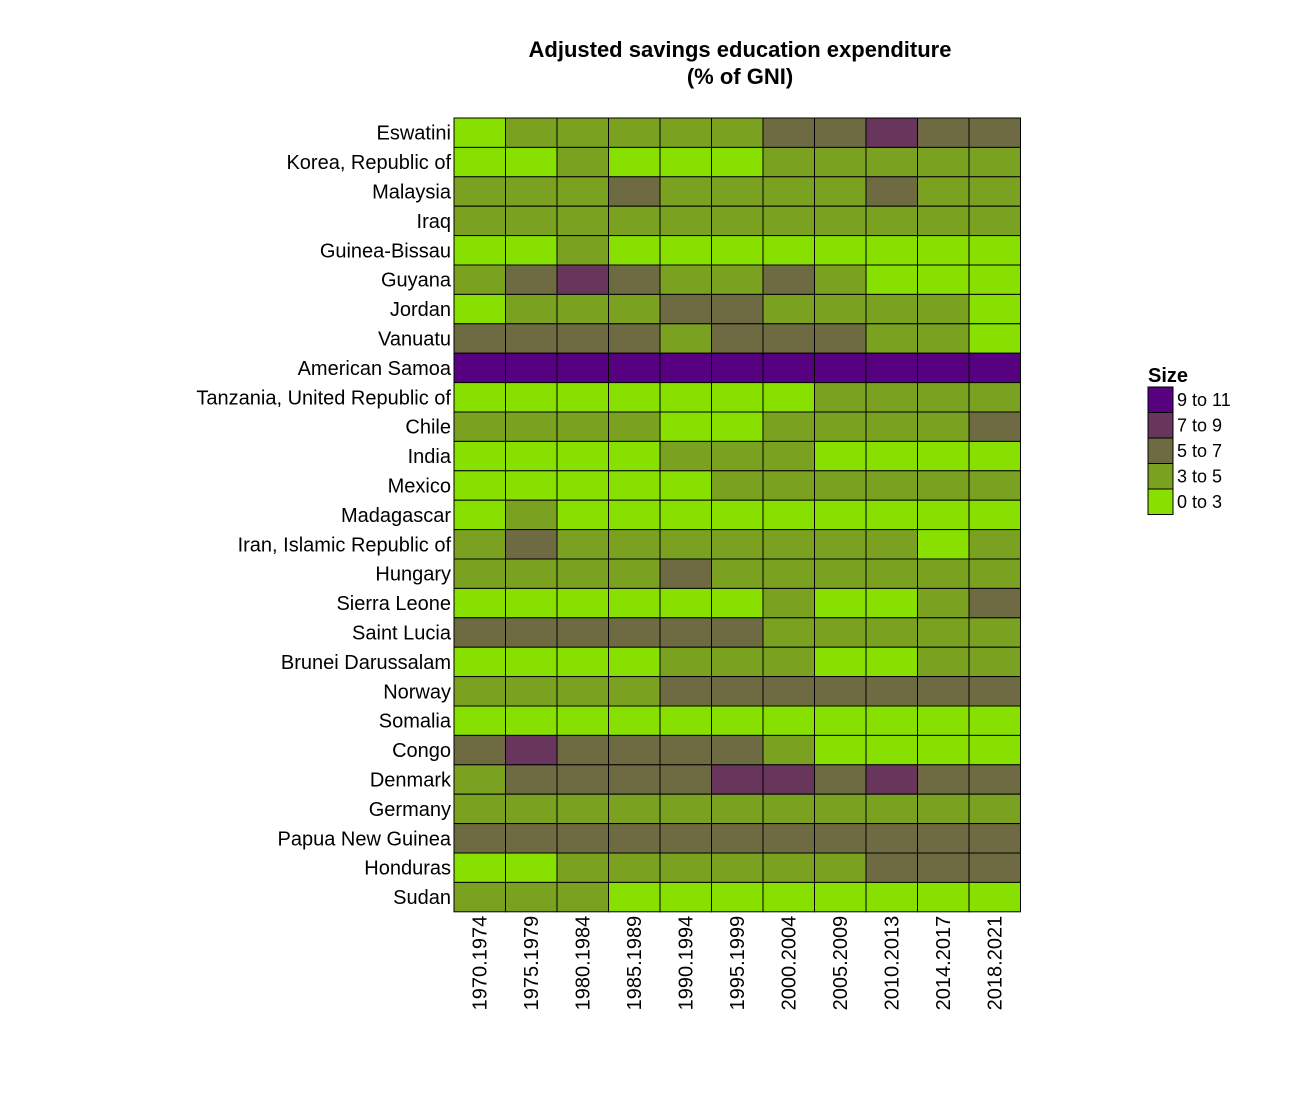 The width and height of the screenshot is (1300, 1100). Describe the element at coordinates (1199, 502) in the screenshot. I see `legend-label: 0 to 3` at that location.